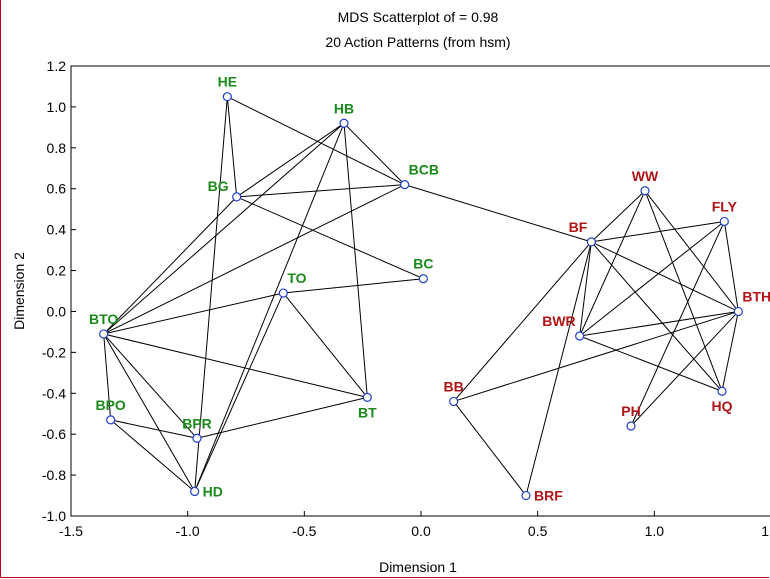  Describe the element at coordinates (283, 293) in the screenshot. I see `point-to` at that location.